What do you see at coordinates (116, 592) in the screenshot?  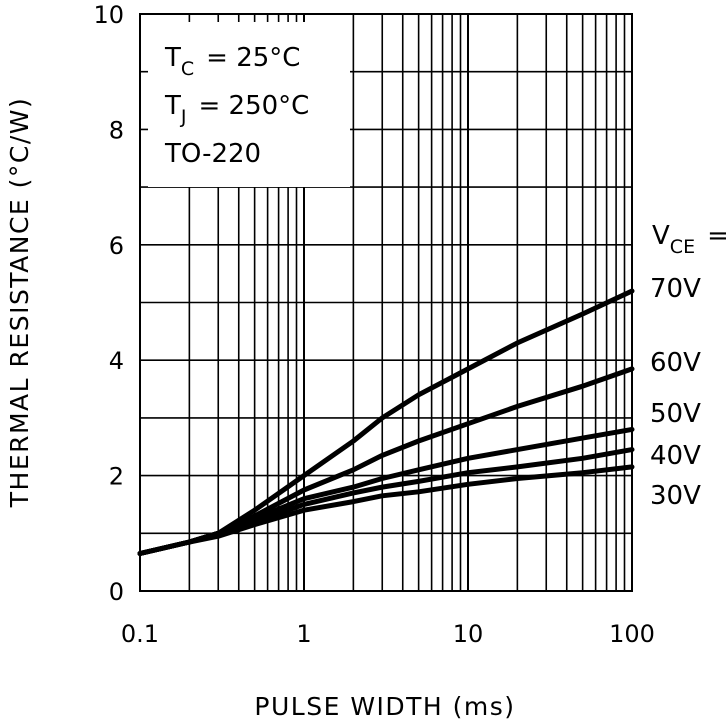 I see `y-tick-label: 0` at bounding box center [116, 592].